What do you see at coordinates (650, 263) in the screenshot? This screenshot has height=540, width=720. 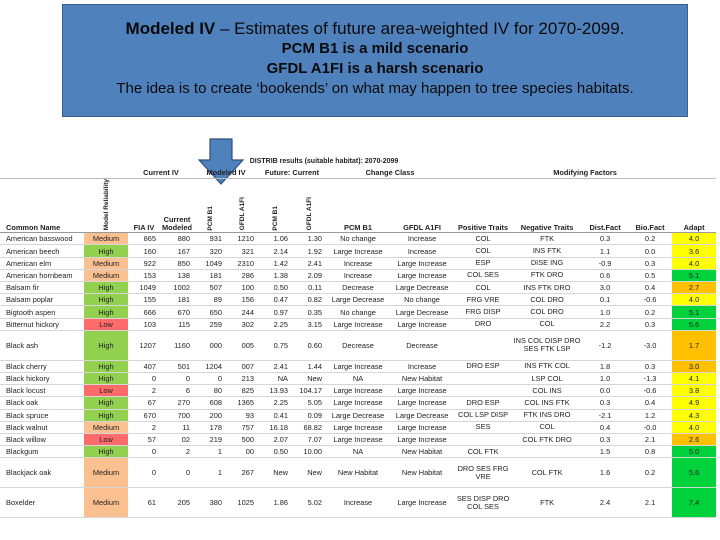 I see `cell-bio-fact: 0.3` at bounding box center [650, 263].